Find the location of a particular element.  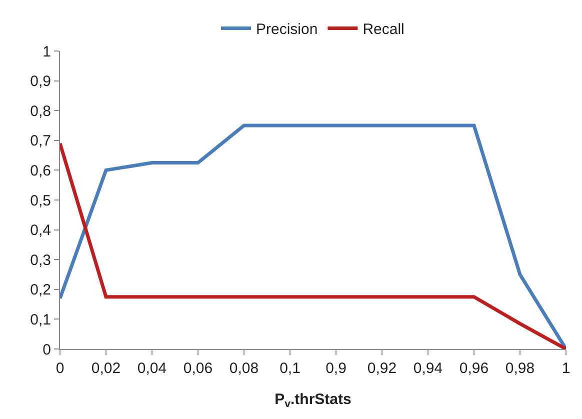

x-tick-label: 0,08 is located at coordinates (244, 368).